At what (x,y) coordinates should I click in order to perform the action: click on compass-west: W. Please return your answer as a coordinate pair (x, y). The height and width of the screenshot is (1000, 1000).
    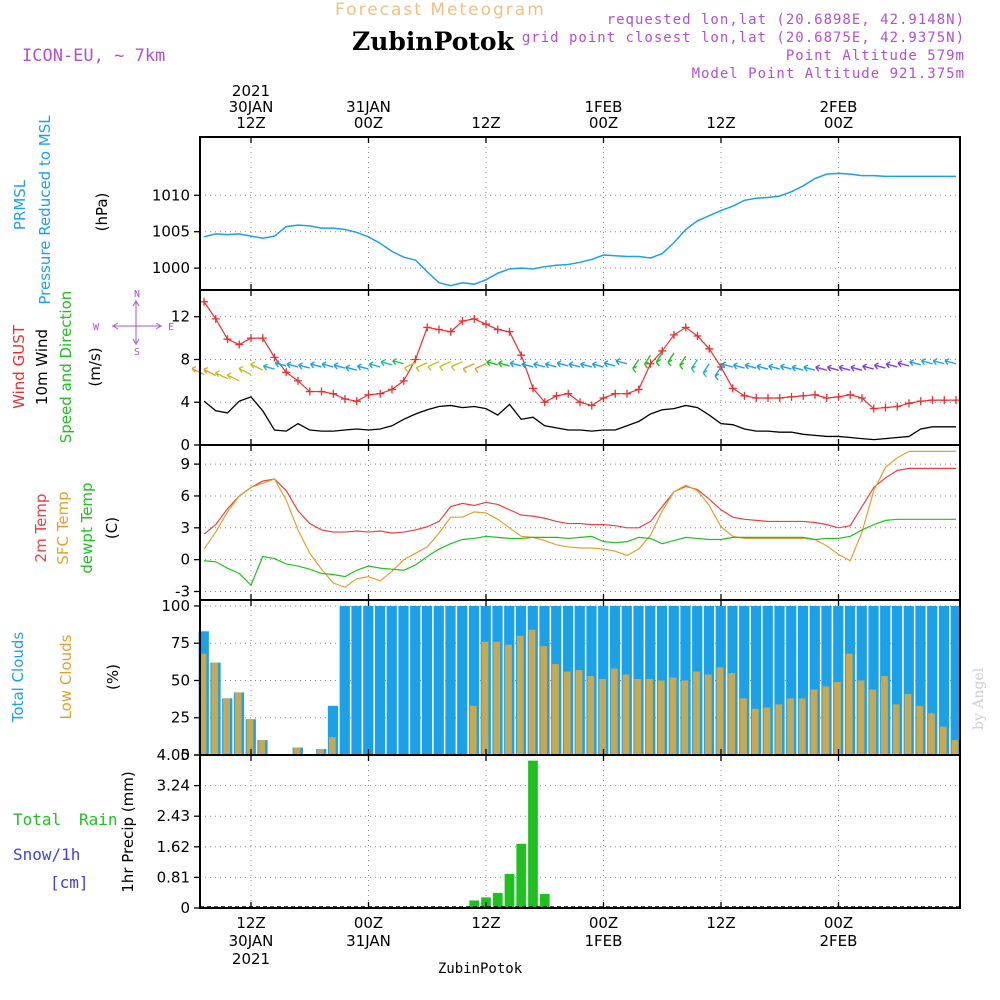
    Looking at the image, I should click on (96, 327).